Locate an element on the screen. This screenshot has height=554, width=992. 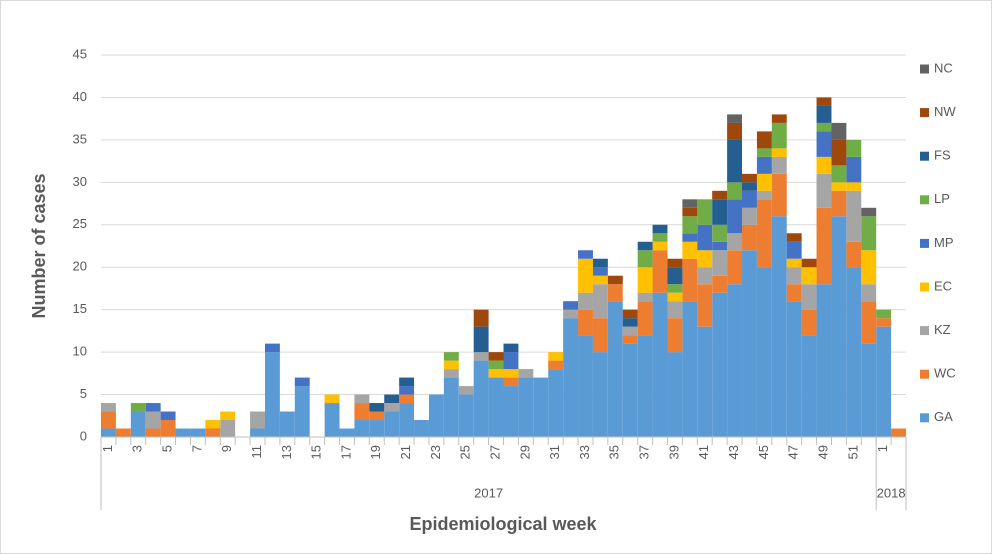
x-tick-label: 37 is located at coordinates (644, 452).